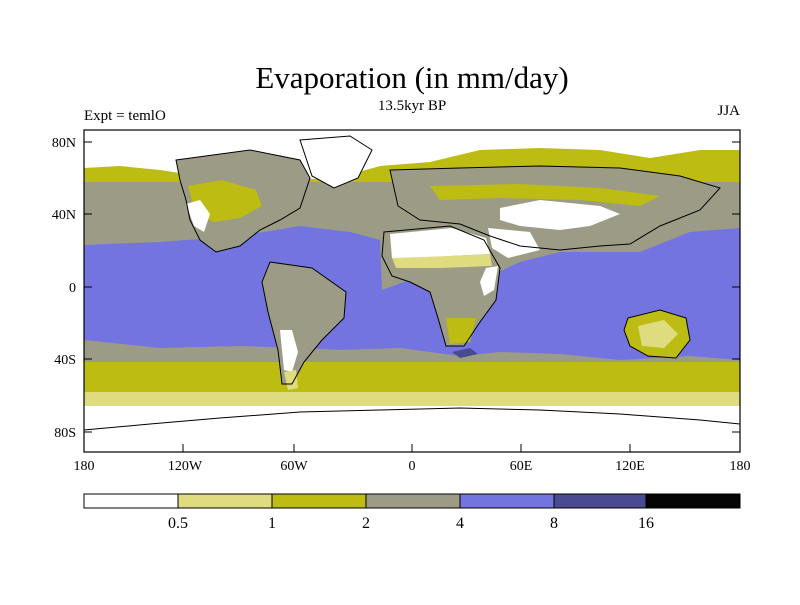 The height and width of the screenshot is (605, 800). What do you see at coordinates (646, 523) in the screenshot?
I see `colorbar-label: 16` at bounding box center [646, 523].